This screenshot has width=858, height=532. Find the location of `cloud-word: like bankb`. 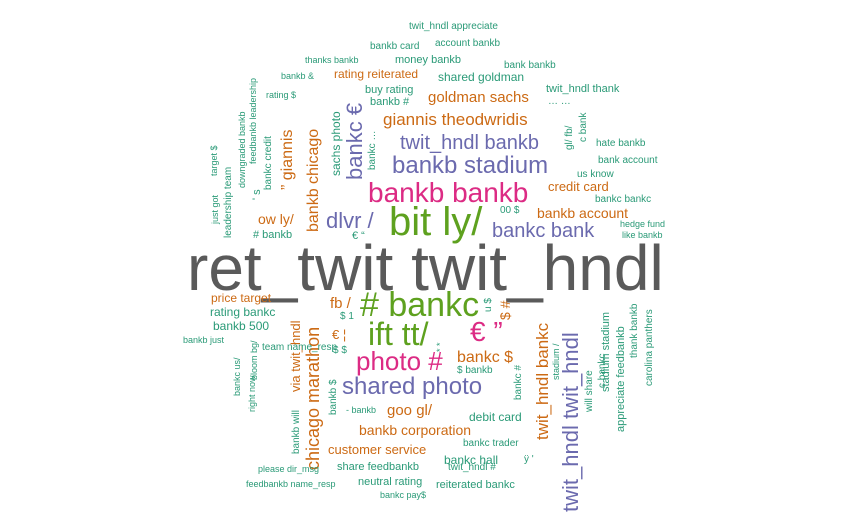

cloud-word: like bankb is located at coordinates (642, 235).